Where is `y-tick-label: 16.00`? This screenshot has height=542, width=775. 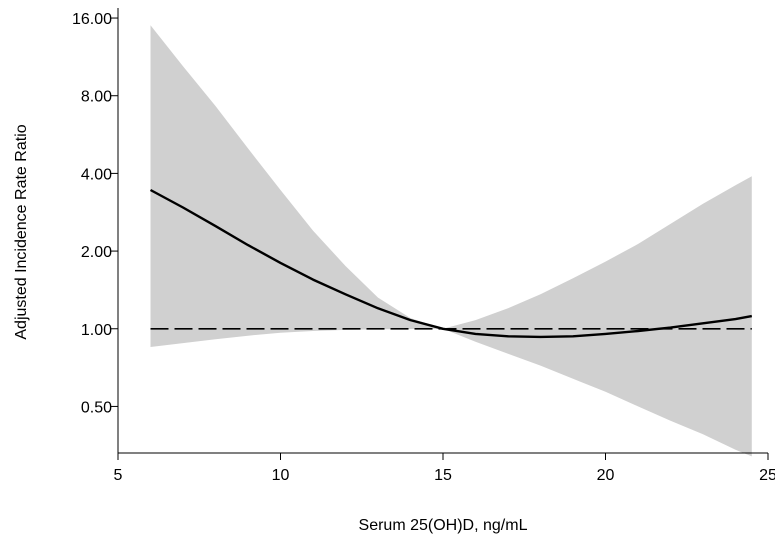
y-tick-label: 16.00 is located at coordinates (92, 19).